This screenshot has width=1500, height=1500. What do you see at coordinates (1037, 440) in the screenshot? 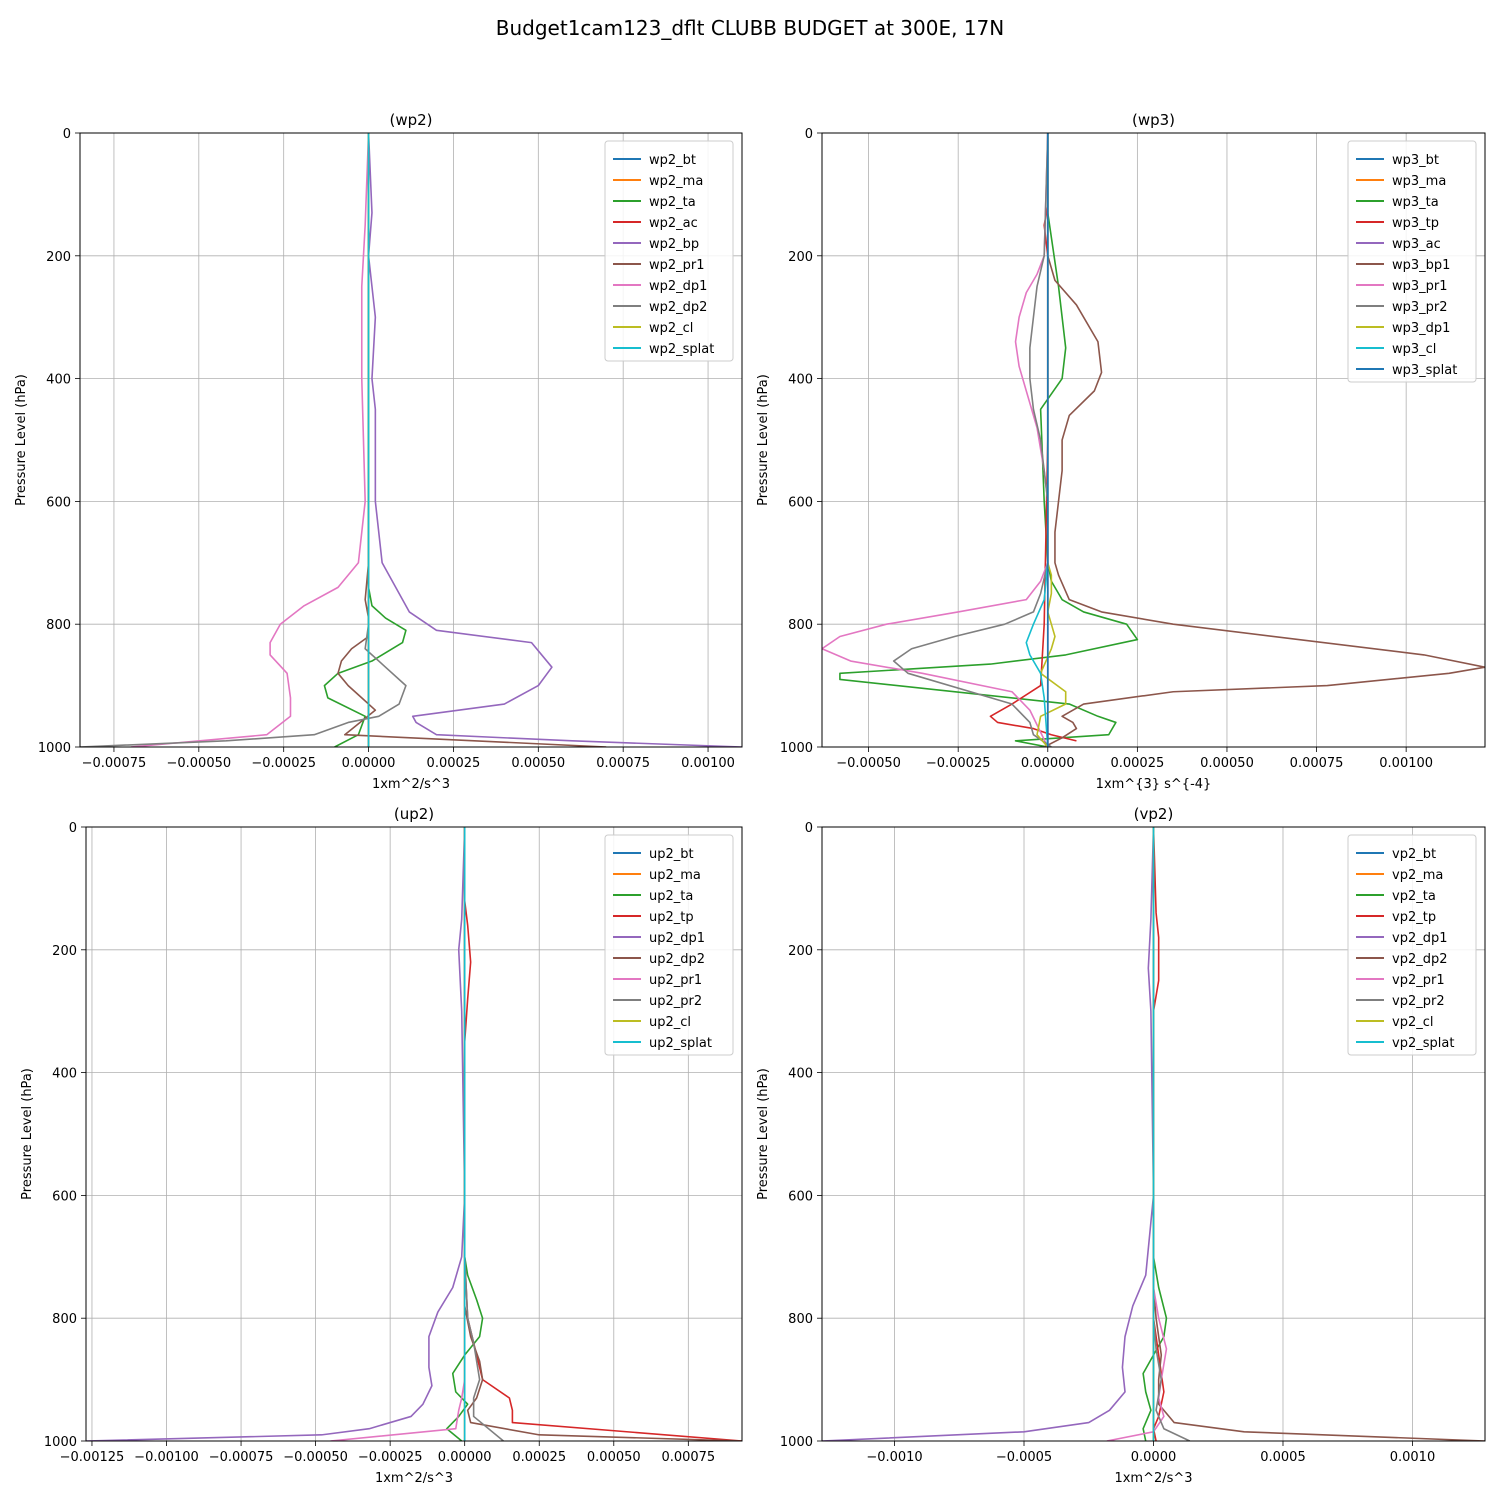
I see `series-line-wp3_cl` at bounding box center [1037, 440].